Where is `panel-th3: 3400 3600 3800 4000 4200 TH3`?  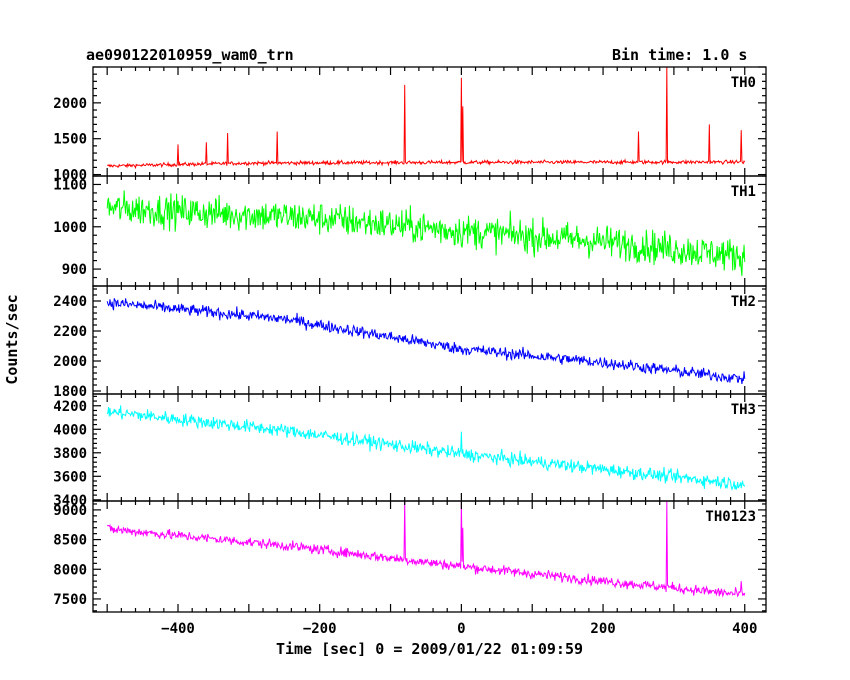 panel-th3: 3400 3600 3800 4000 4200 TH3 is located at coordinates (410, 451).